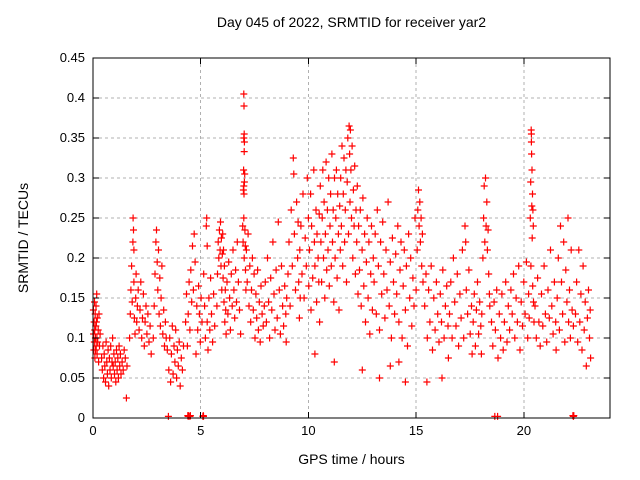  I want to click on y-tick-label: 0.45, so click(72, 57).